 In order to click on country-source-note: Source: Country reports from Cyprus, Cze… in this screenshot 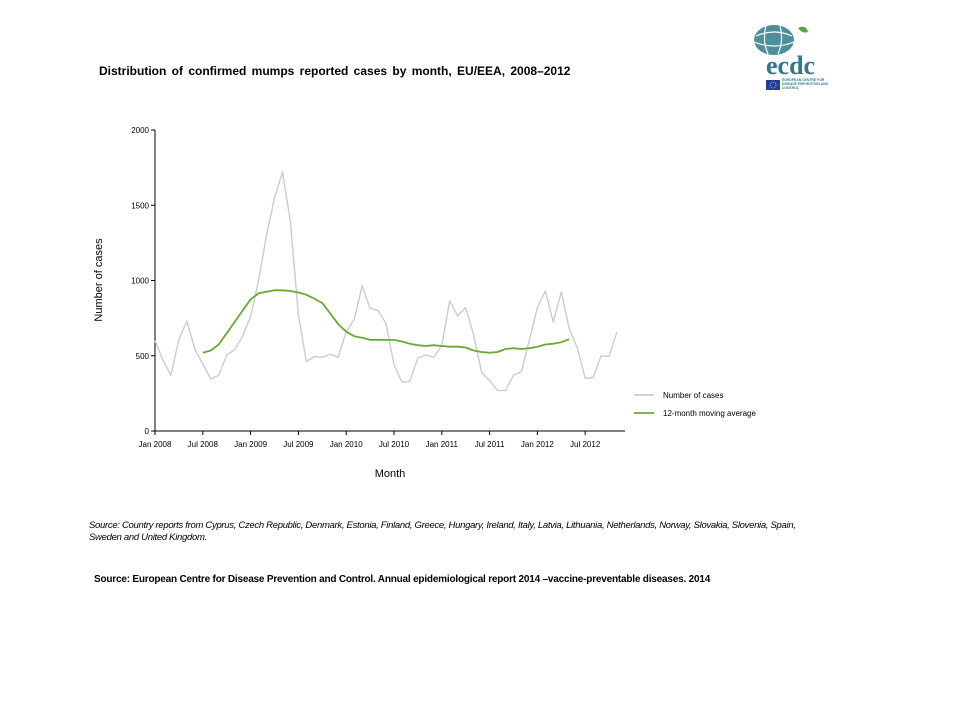, I will do `click(442, 531)`.